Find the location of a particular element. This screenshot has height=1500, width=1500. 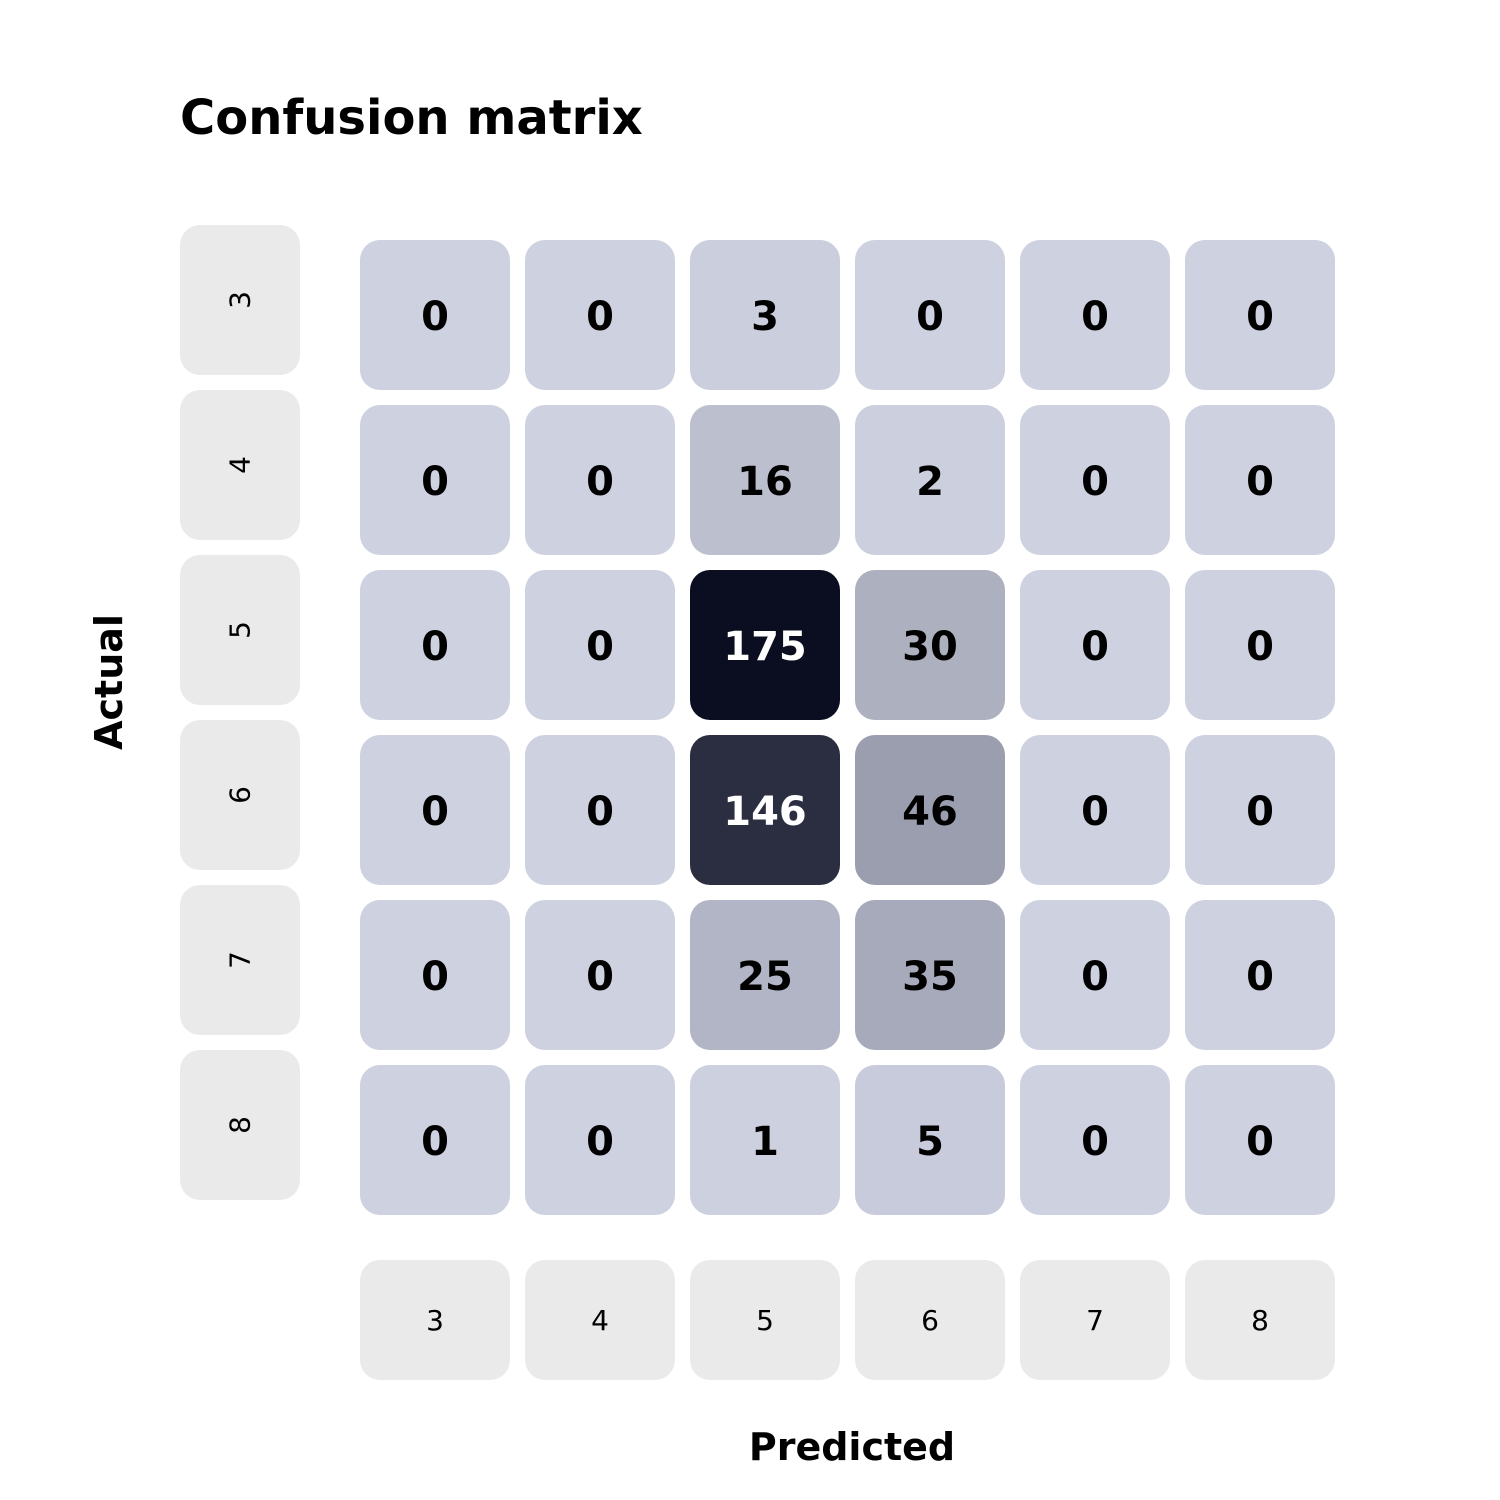

heatmap-cell-r0-c4 is located at coordinates (1095, 315).